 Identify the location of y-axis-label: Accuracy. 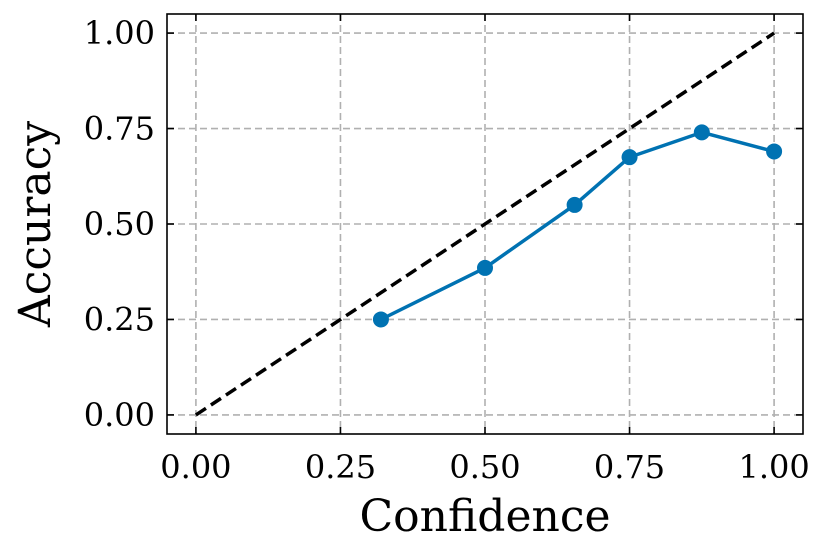
(35, 224).